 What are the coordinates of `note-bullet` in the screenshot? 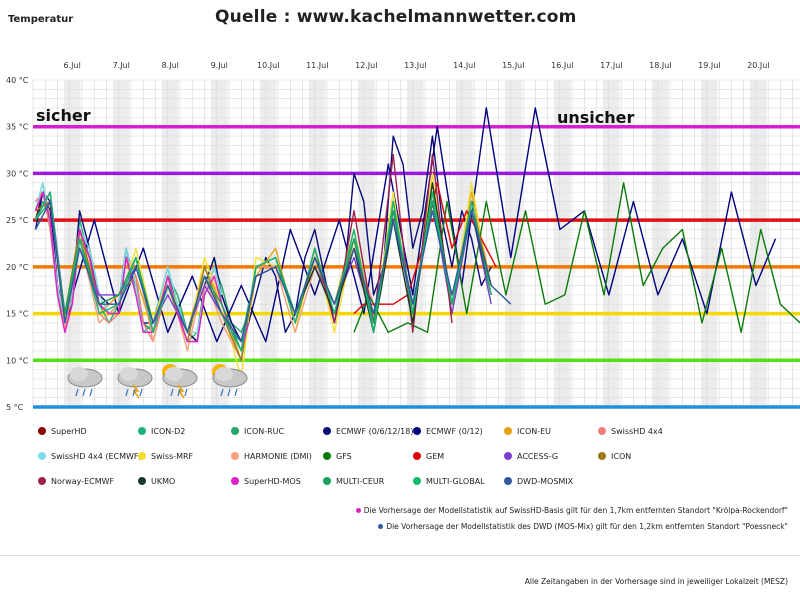 It's located at (381, 526).